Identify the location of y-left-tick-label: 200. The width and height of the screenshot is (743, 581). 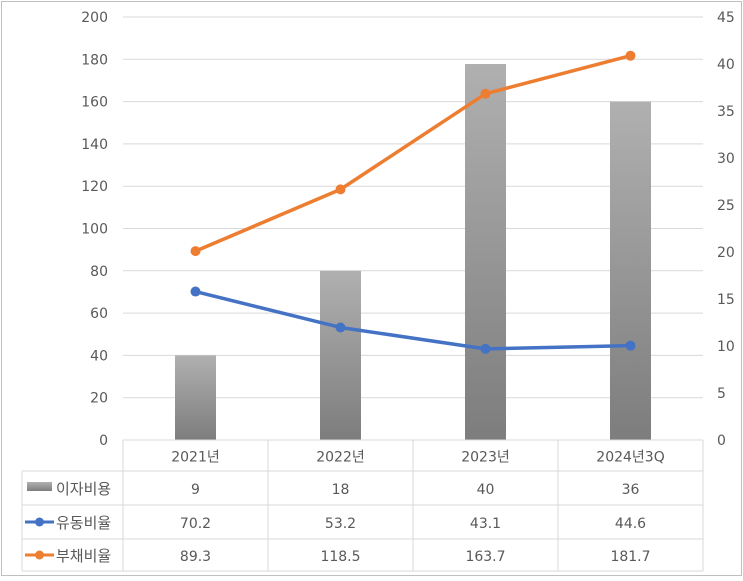
(94, 18).